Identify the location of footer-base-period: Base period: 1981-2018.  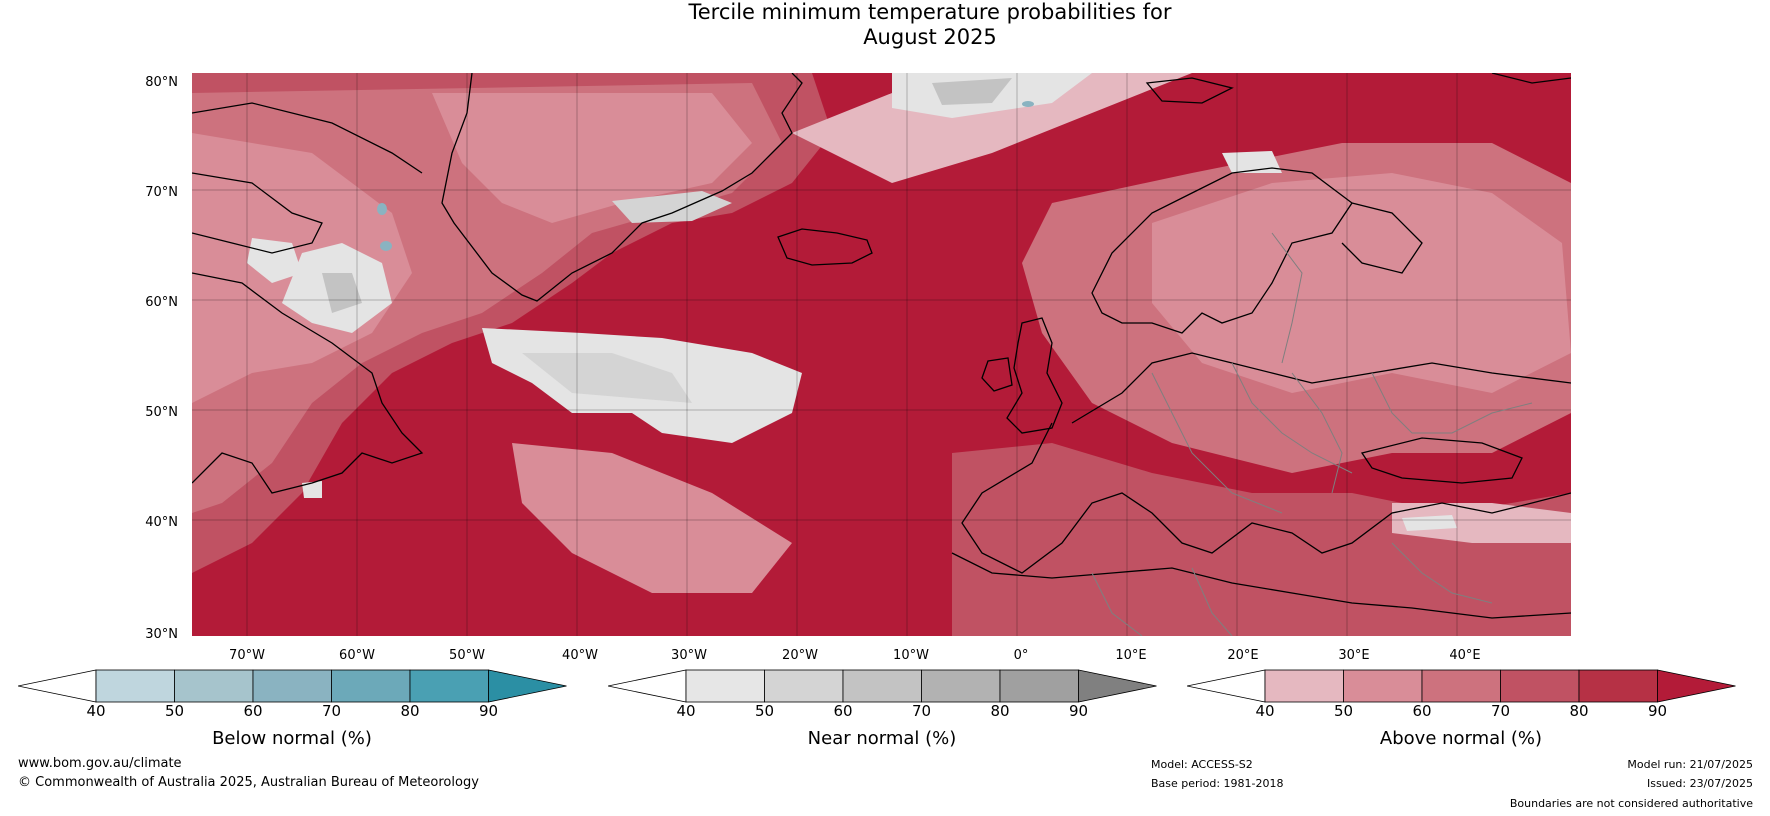
(1217, 783).